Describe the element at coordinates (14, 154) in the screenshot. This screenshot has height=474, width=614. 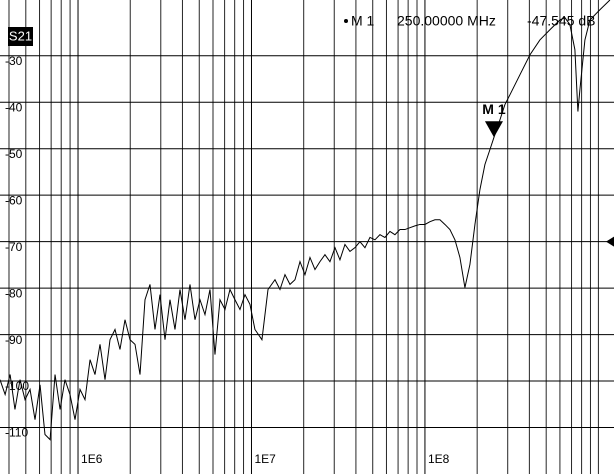
I see `y-tick-label: -50` at that location.